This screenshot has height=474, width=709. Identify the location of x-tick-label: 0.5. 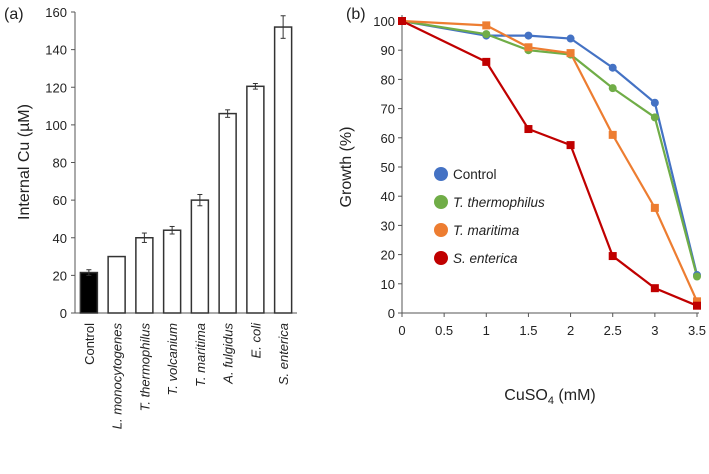
(444, 330).